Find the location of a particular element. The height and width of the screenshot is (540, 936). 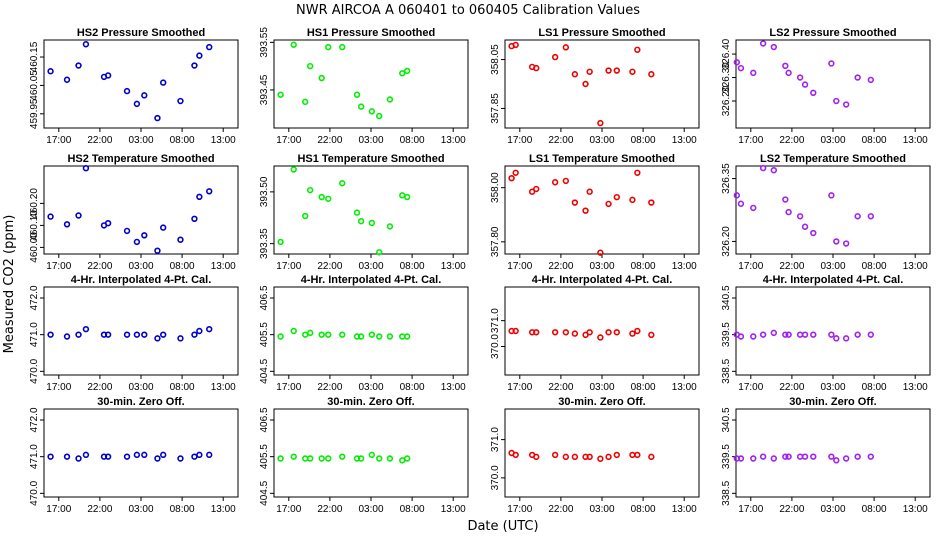

panel-title: HS1 Pressure Smoothed is located at coordinates (371, 33).